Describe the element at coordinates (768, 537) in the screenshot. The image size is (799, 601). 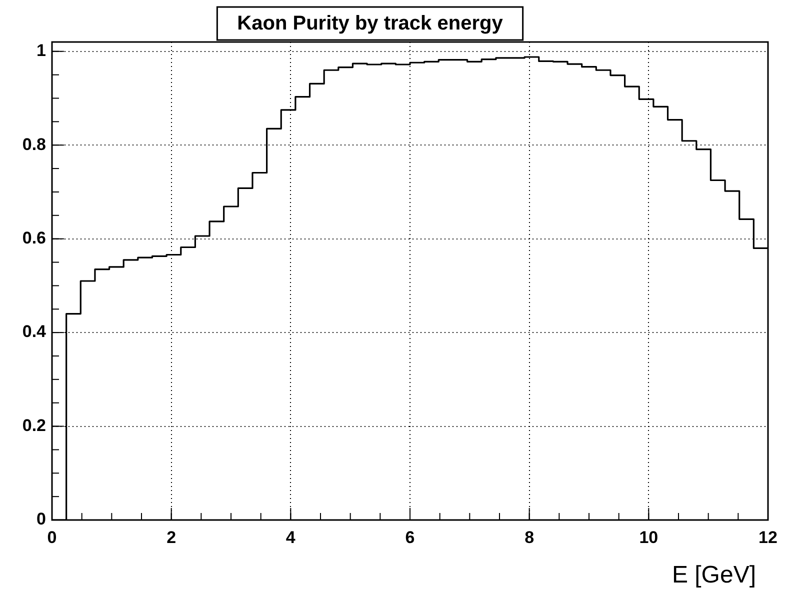
I see `x-tick-label: 12` at that location.